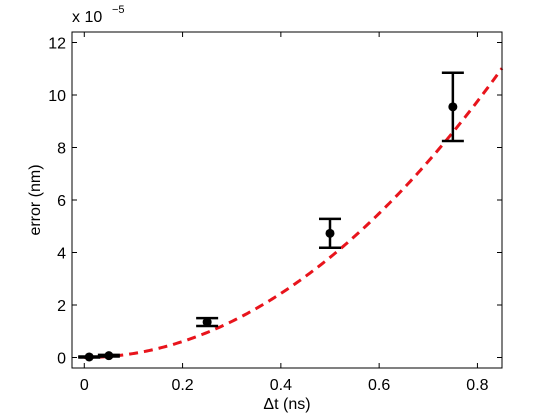  I want to click on y-multiplier-exponent: −5, so click(118, 10).